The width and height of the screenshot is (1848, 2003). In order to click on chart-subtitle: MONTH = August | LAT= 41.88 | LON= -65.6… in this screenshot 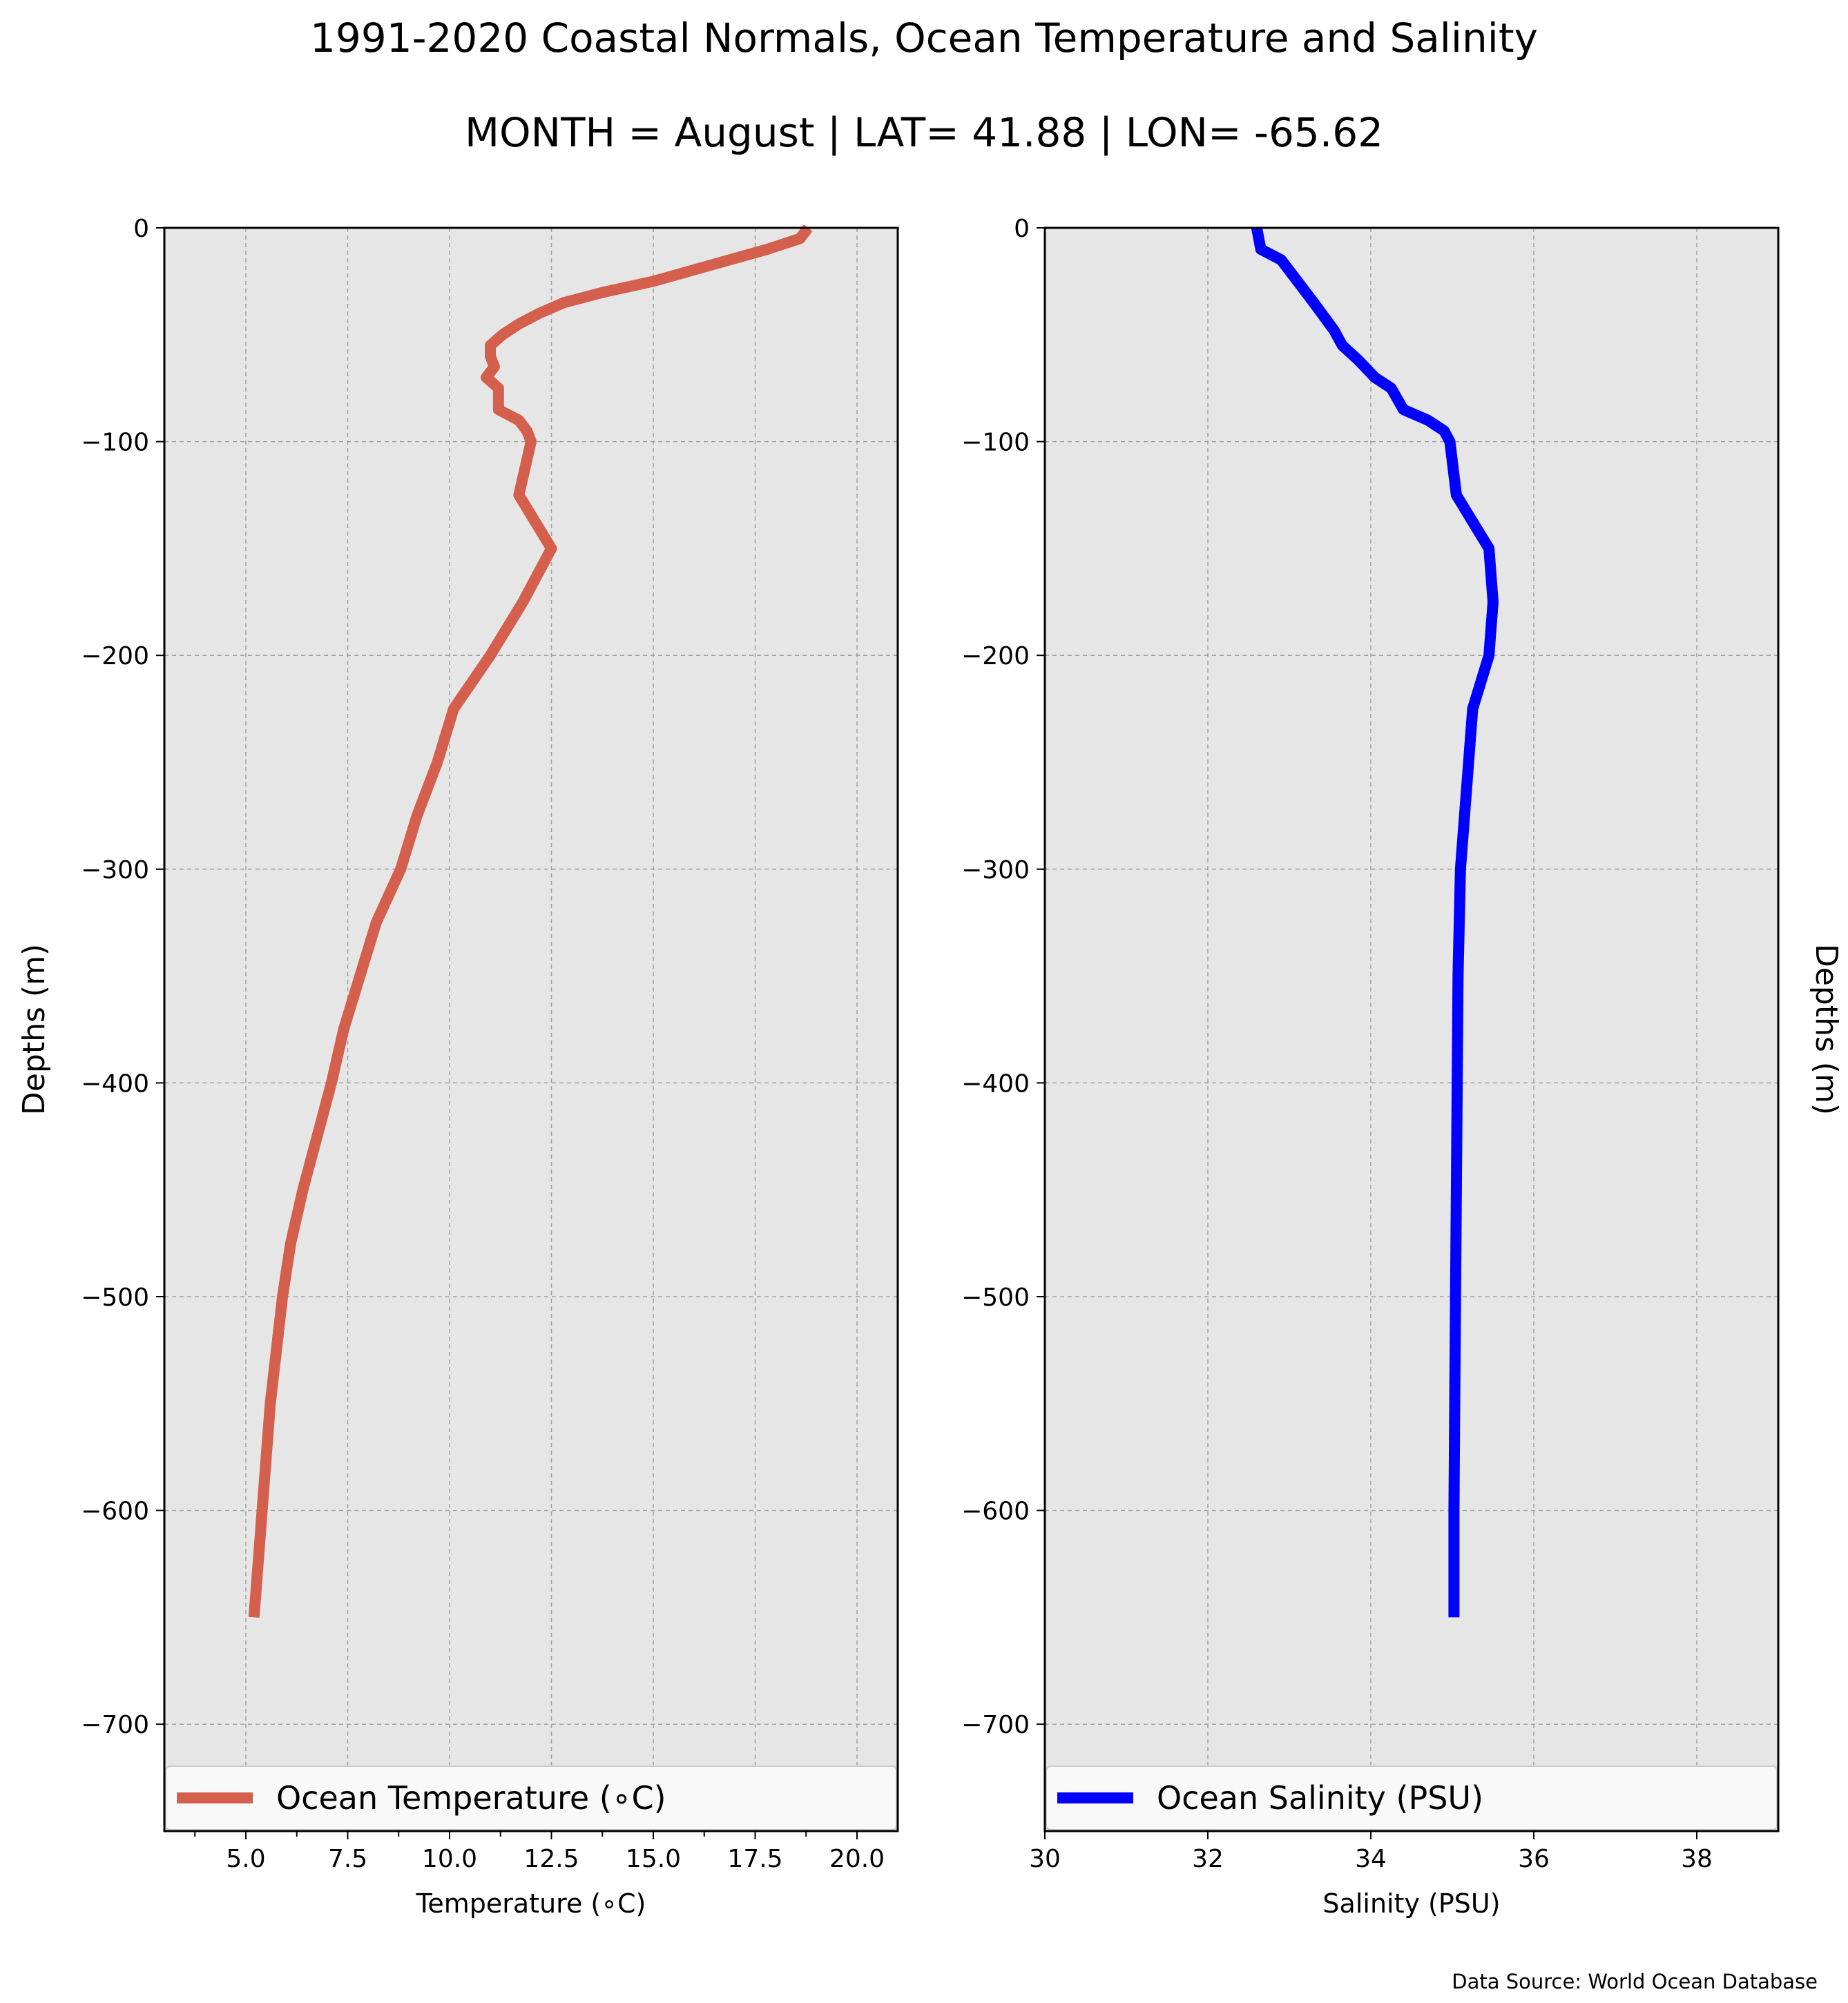, I will do `click(924, 132)`.